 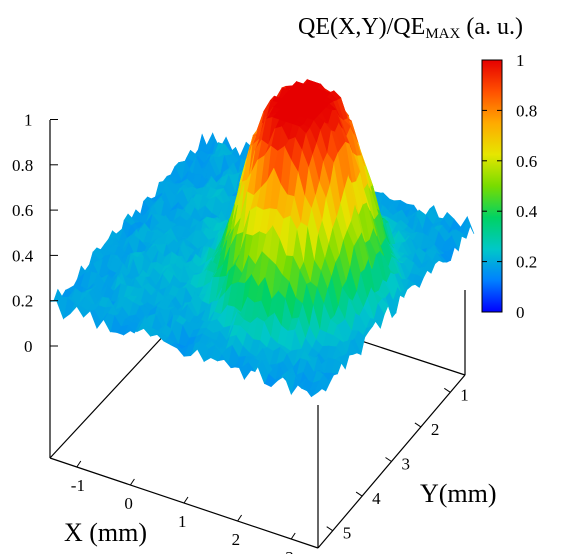 I want to click on y-tick-label: 2, so click(x=435, y=429).